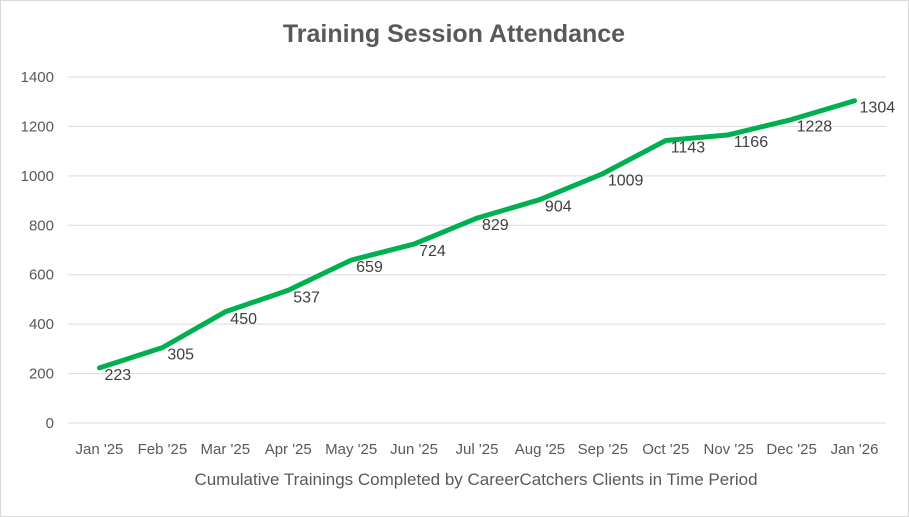 This screenshot has width=909, height=517. What do you see at coordinates (41, 275) in the screenshot?
I see `y-tick-label: 600` at bounding box center [41, 275].